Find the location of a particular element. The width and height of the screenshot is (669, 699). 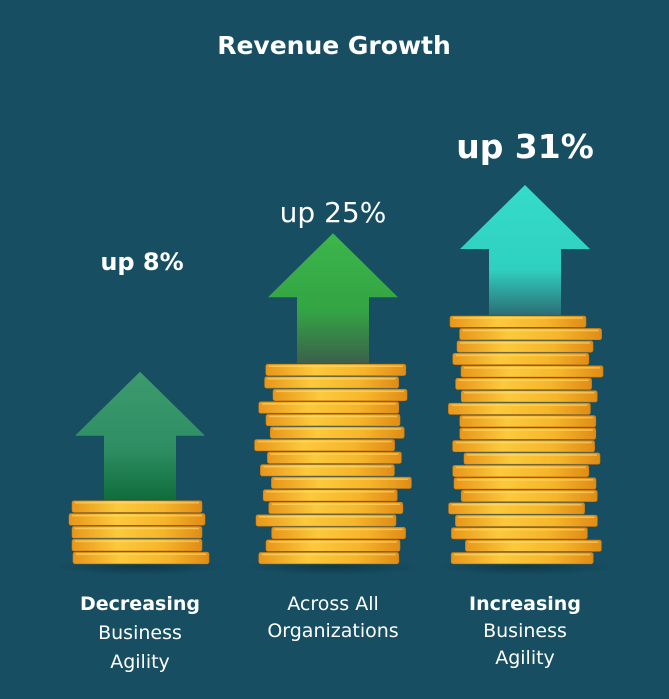

bar-mark-0: up 8% is located at coordinates (140, 411).